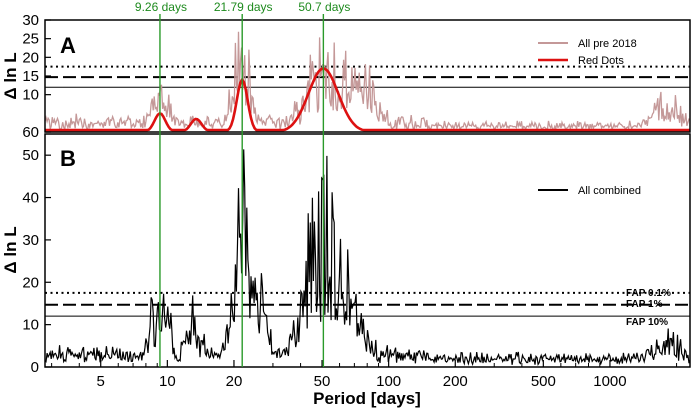 The width and height of the screenshot is (693, 409). What do you see at coordinates (367, 99) in the screenshot?
I see `series-red-dots` at bounding box center [367, 99].